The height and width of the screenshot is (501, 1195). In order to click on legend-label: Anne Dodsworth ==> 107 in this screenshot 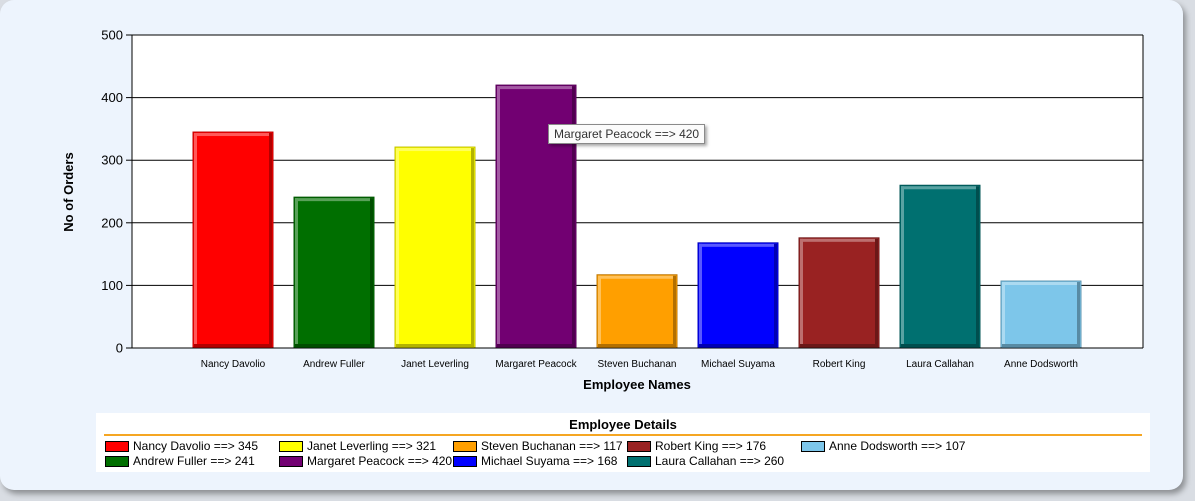, I will do `click(897, 446)`.